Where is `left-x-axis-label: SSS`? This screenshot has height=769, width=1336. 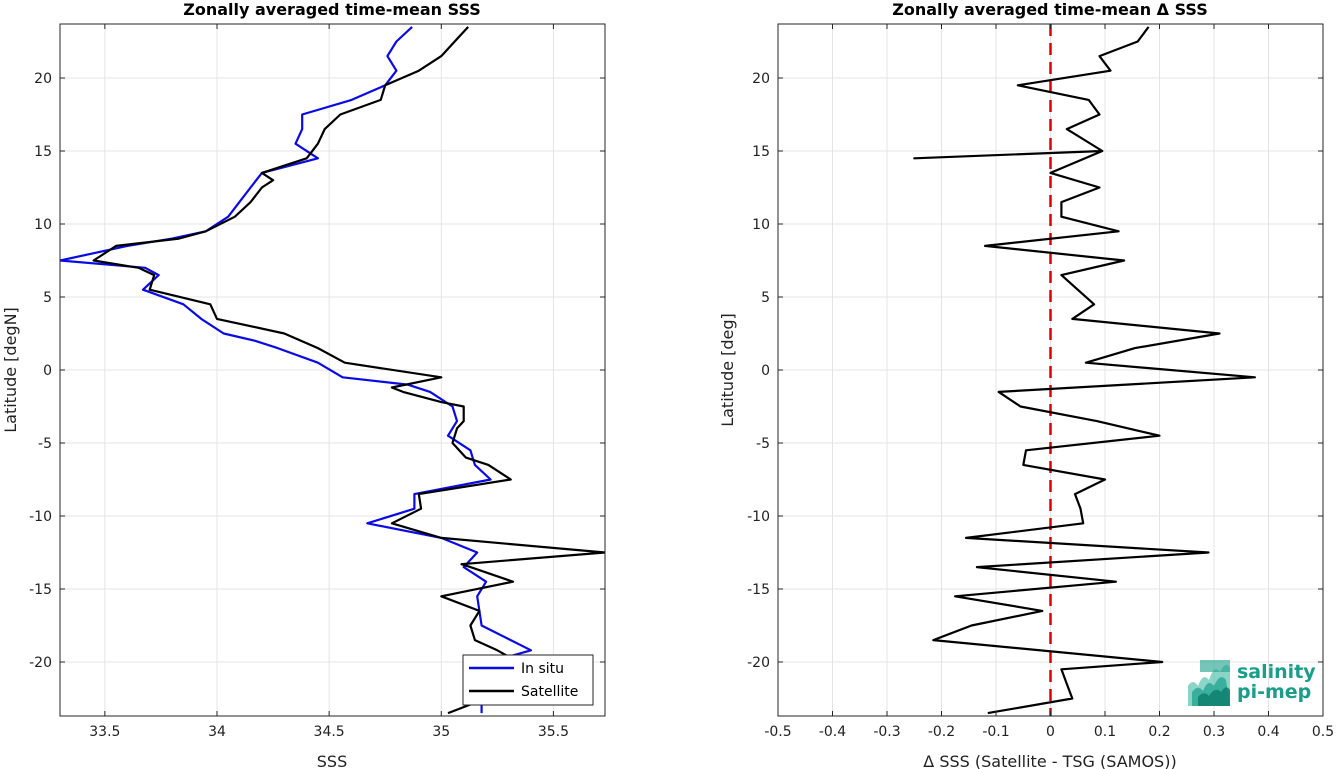 left-x-axis-label: SSS is located at coordinates (332, 760).